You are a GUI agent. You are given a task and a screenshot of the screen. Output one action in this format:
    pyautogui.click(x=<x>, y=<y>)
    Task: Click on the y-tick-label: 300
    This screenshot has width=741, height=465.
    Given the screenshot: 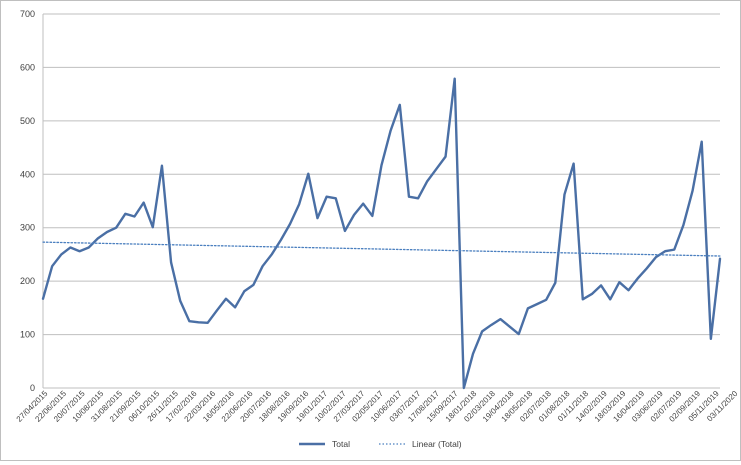 What is the action you would take?
    pyautogui.click(x=27, y=228)
    